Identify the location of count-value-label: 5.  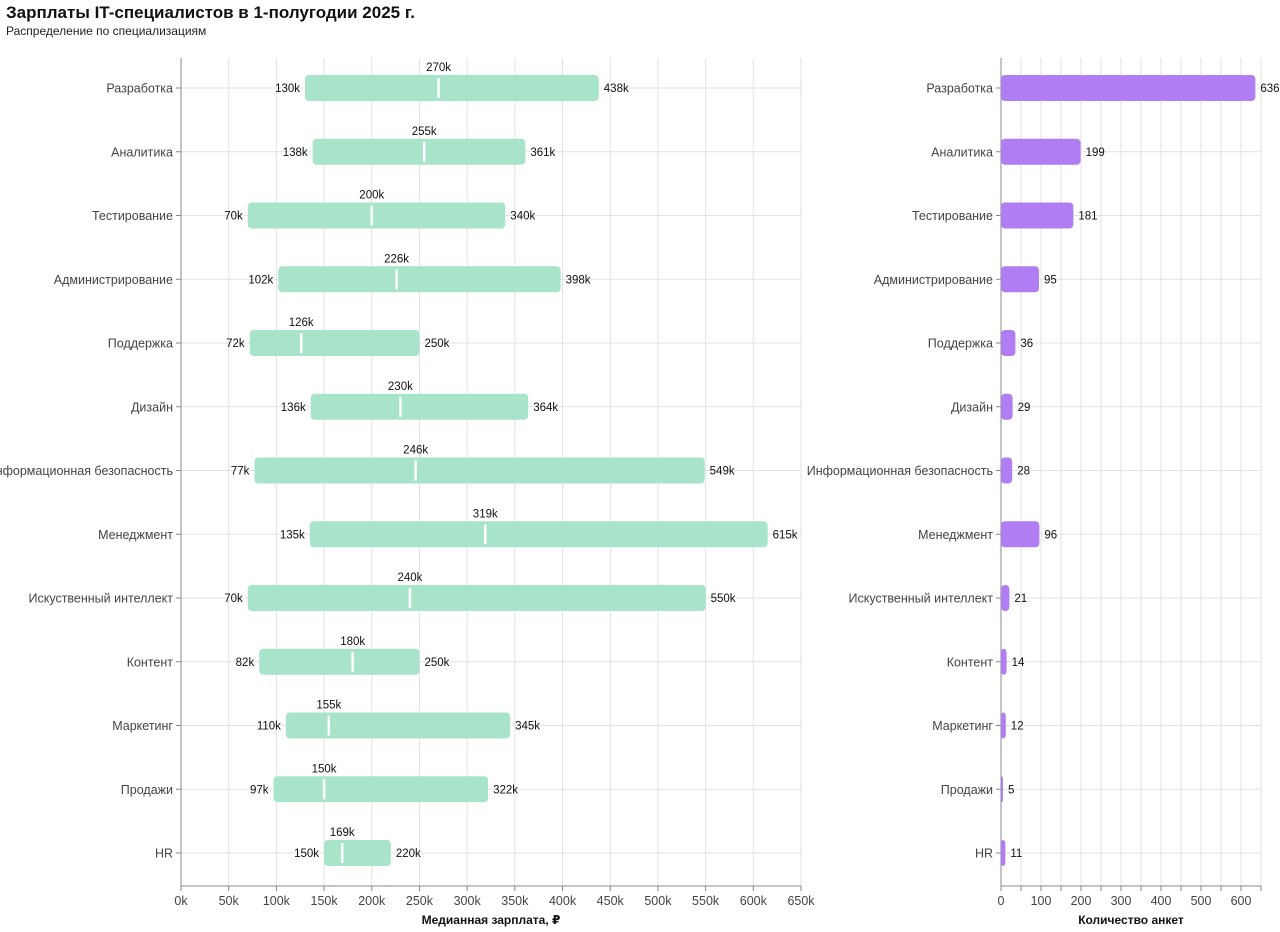
(1011, 790).